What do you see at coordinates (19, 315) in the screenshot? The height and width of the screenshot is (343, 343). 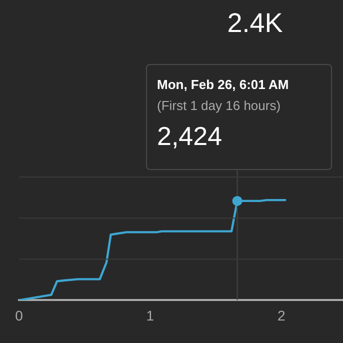 I see `x-tick-label: 0` at bounding box center [19, 315].